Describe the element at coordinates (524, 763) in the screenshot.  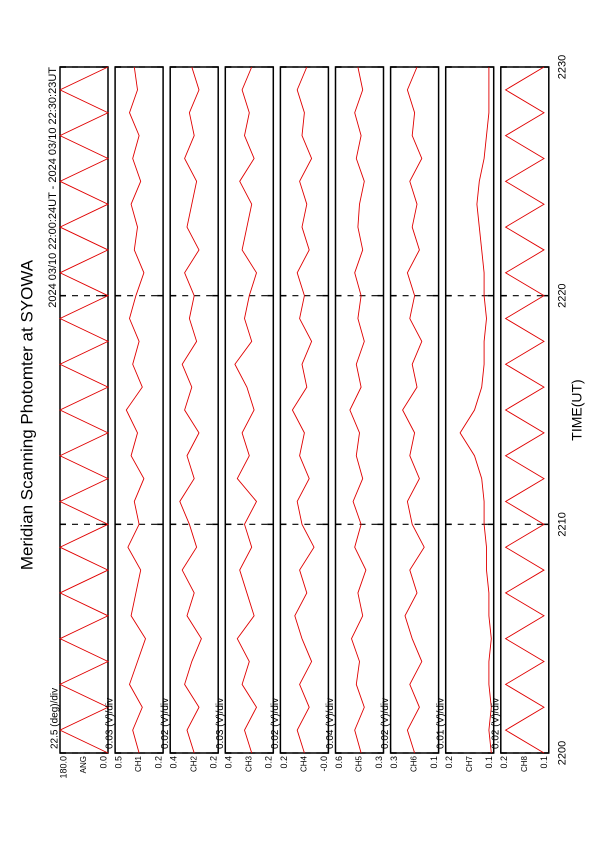
I see `y-axis-label: CH8` at that location.